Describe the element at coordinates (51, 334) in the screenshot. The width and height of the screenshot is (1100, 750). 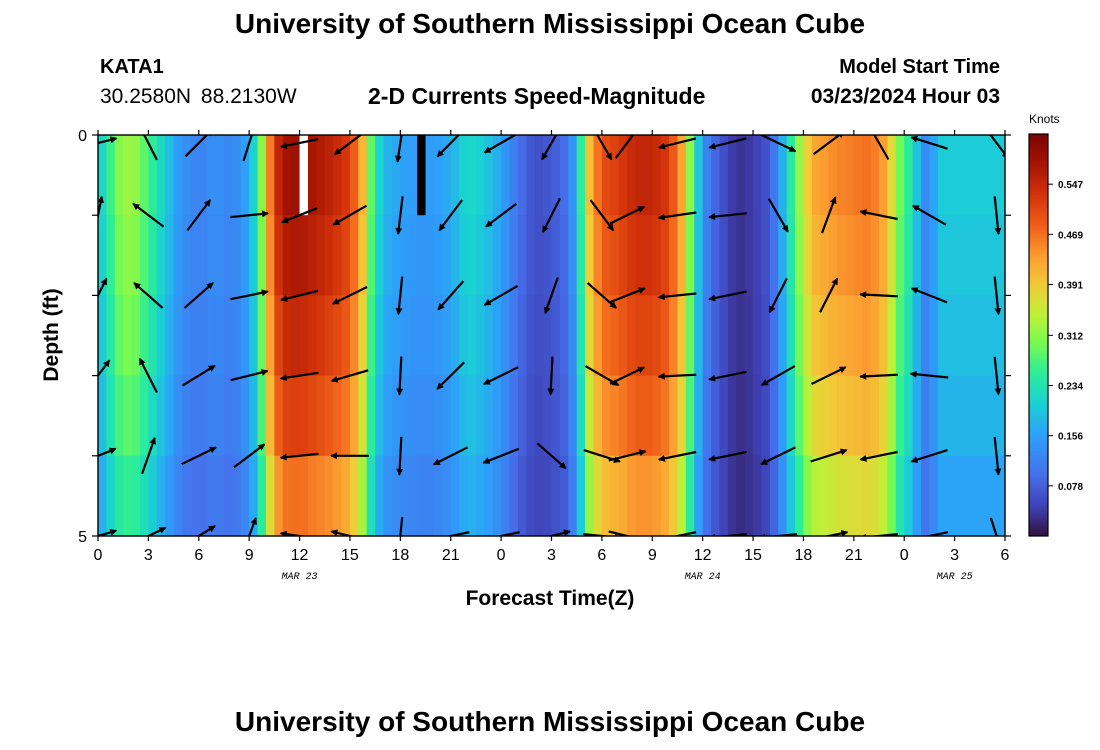
I see `y-axis-label: Depth (ft)` at that location.